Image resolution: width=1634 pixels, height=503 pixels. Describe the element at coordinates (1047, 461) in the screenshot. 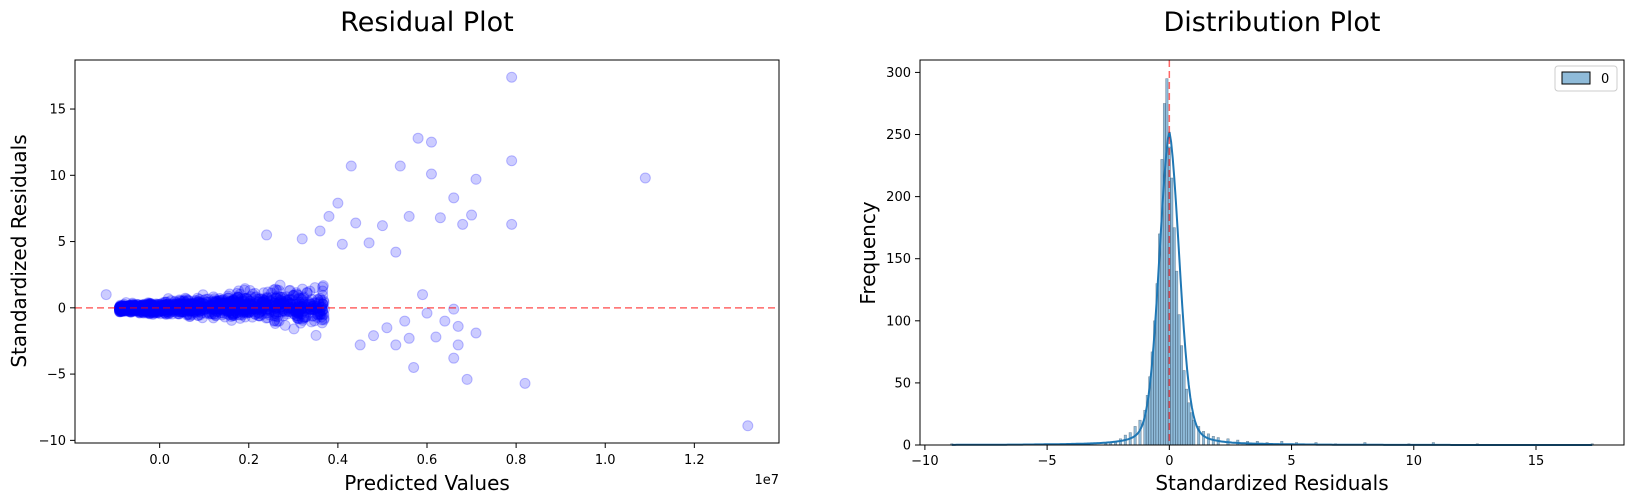

I see `x-tick-label: −5` at that location.